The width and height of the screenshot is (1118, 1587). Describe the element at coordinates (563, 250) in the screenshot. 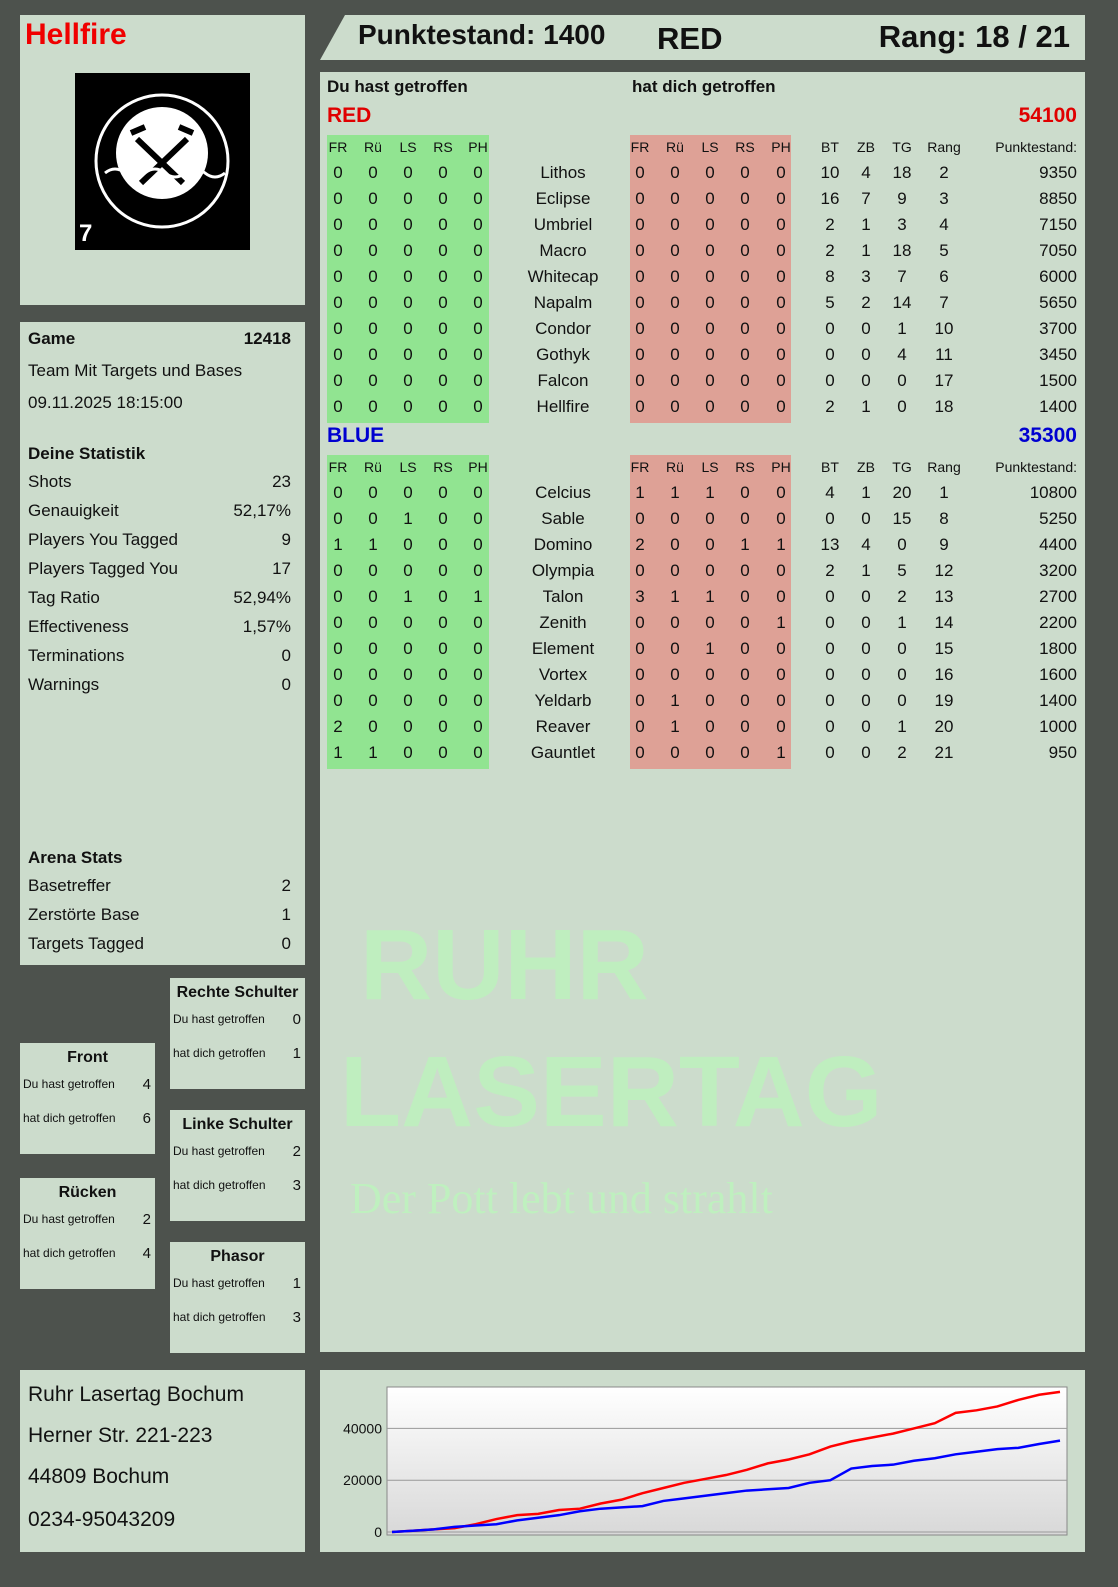

I see `player-name: Macro` at that location.